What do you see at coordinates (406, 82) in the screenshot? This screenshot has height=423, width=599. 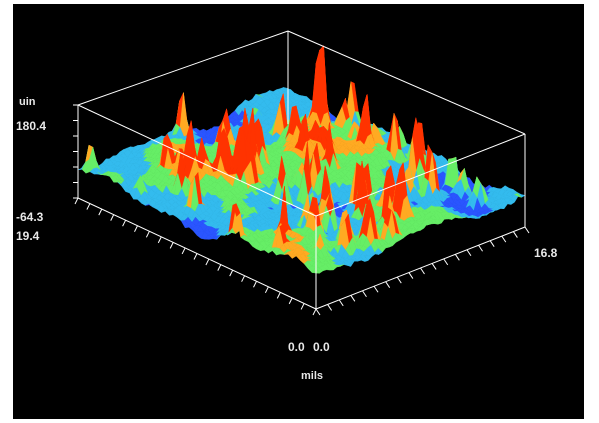 I see `frame-top-back-right` at bounding box center [406, 82].